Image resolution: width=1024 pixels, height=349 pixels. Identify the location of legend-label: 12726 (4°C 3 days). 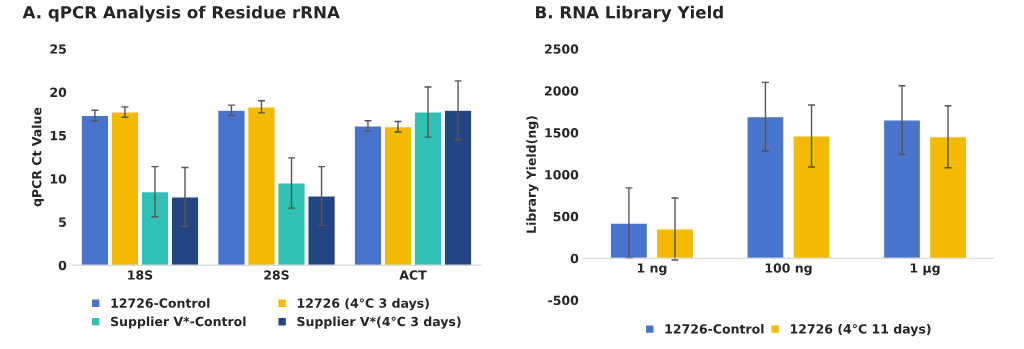
(363, 304).